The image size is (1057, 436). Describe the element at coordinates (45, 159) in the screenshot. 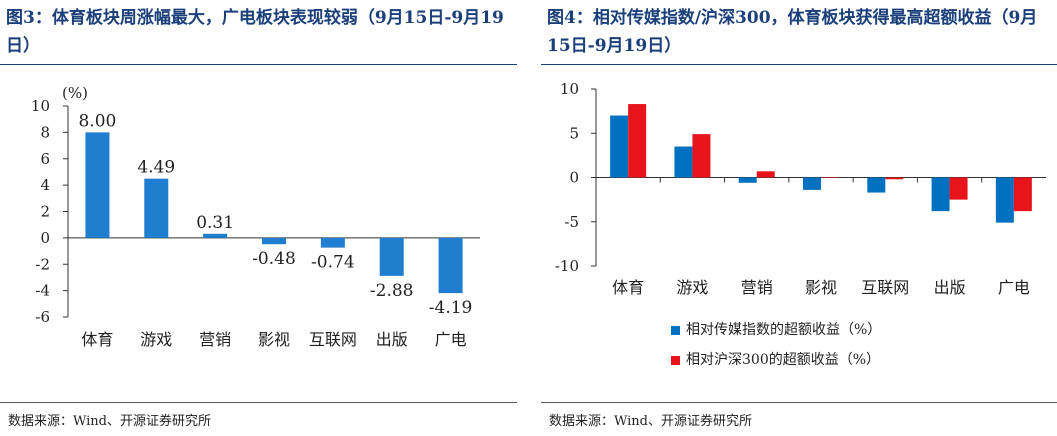

I see `left-y-tick-label: 6` at that location.